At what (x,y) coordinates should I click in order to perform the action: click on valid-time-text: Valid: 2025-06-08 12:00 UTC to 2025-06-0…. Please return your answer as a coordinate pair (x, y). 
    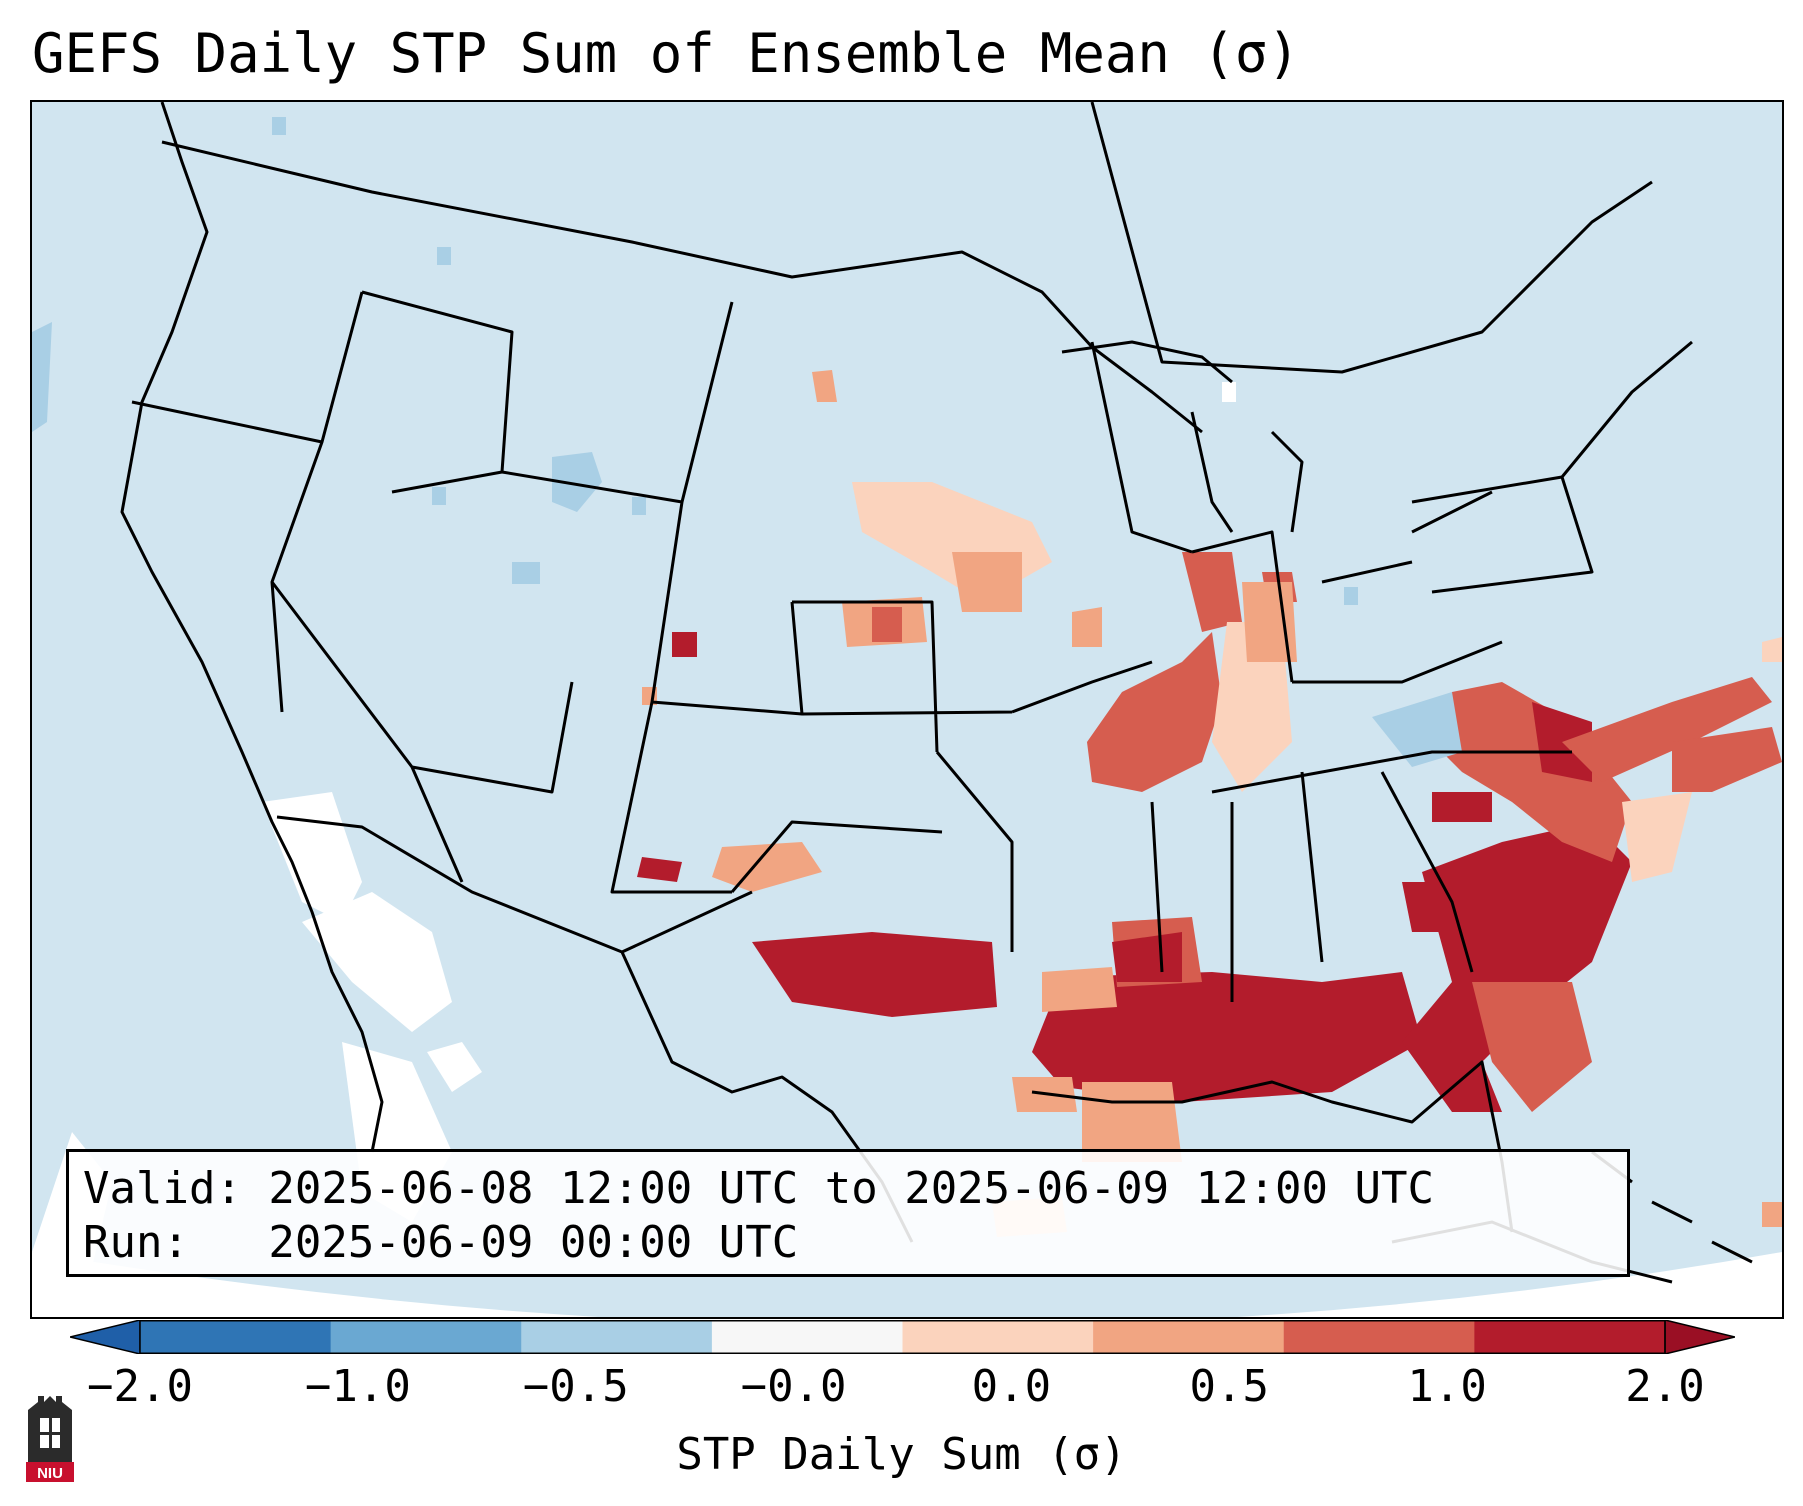
    Looking at the image, I should click on (759, 1188).